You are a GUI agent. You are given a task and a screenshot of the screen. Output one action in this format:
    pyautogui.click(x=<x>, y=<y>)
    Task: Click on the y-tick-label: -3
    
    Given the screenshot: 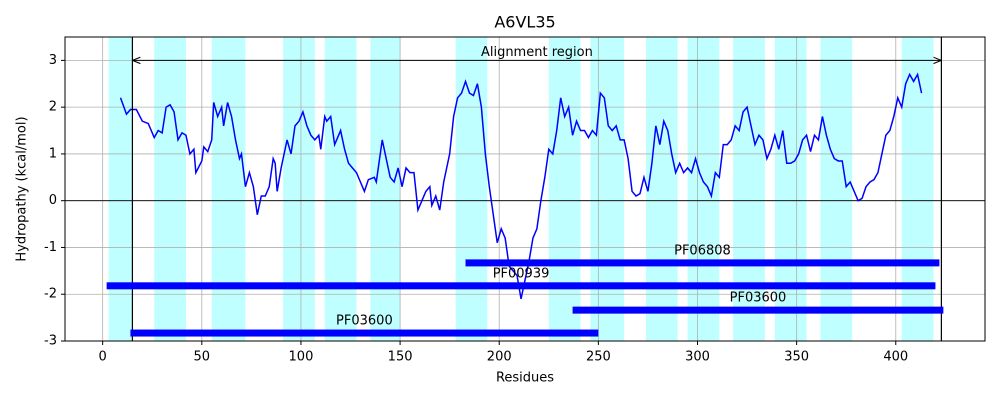 What is the action you would take?
    pyautogui.click(x=50, y=341)
    